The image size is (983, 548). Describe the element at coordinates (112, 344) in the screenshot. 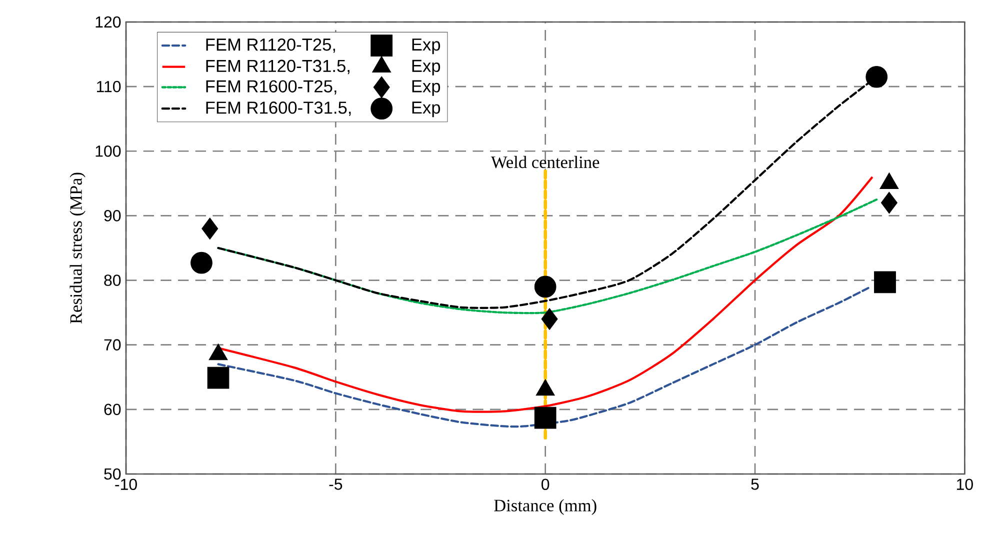

I see `y-tick-label: 70` at that location.